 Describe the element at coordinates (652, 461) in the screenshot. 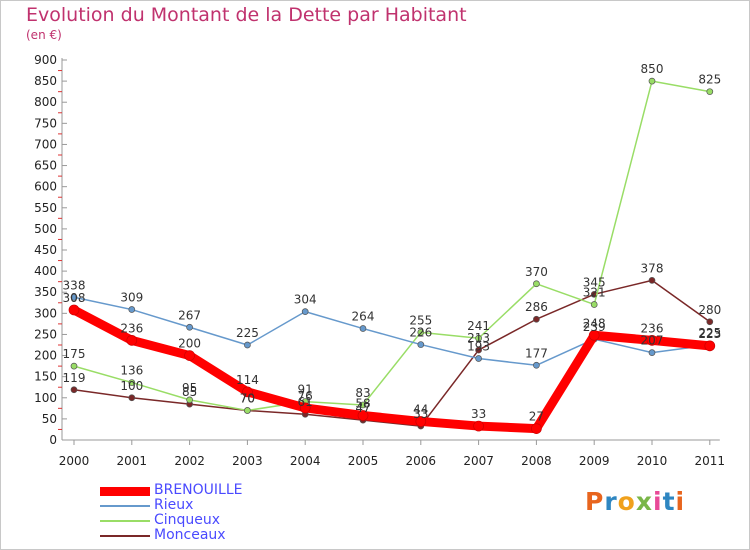

I see `x-tick-label: 2010` at that location.